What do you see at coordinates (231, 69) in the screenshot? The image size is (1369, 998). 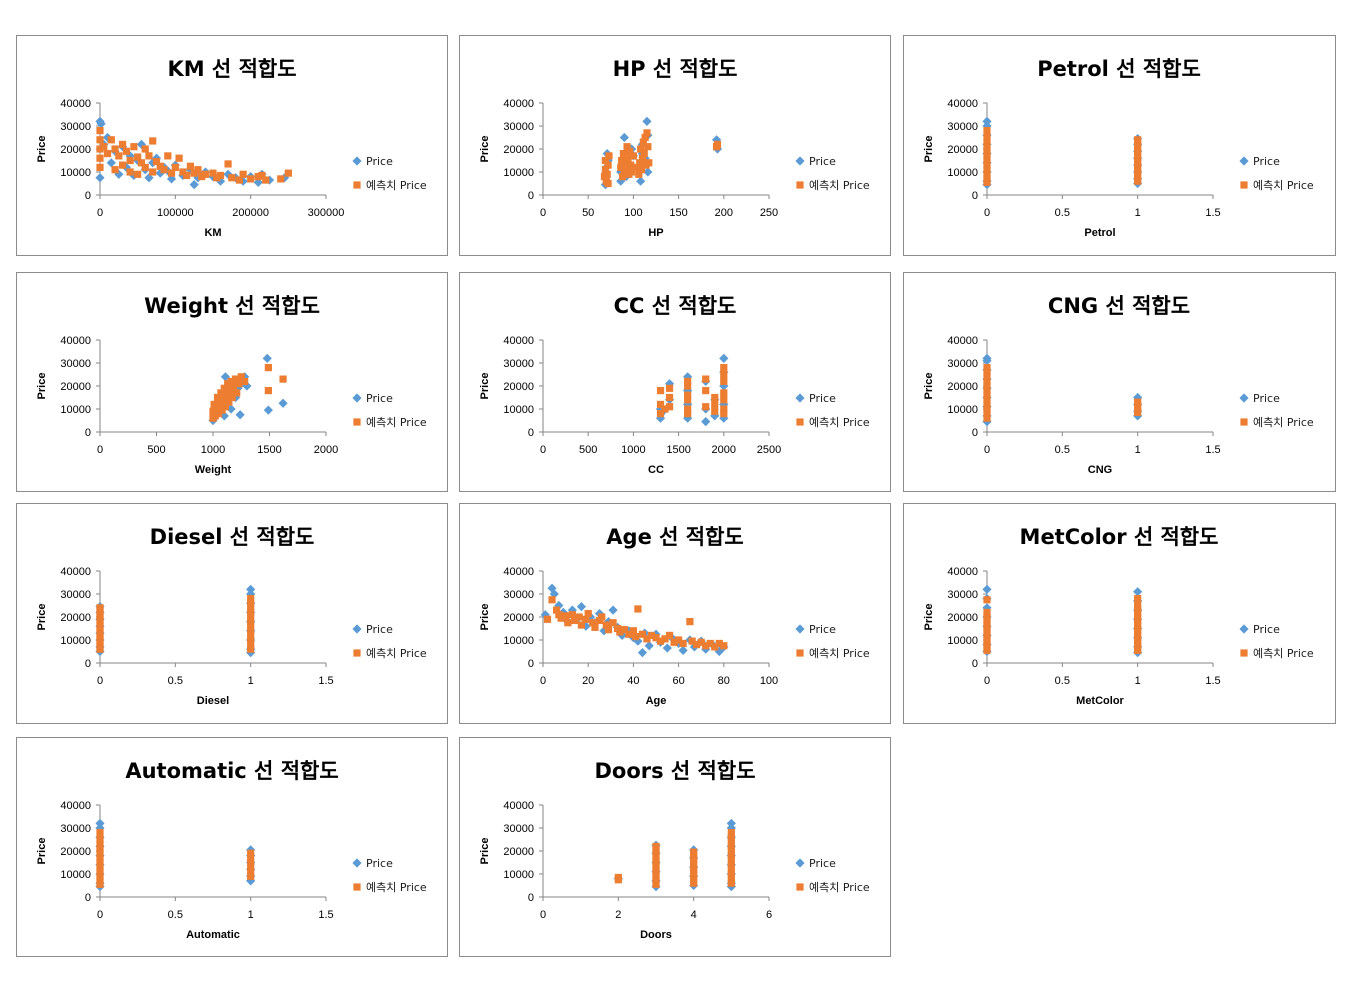 I see `chart-title: KM 선 적합도` at bounding box center [231, 69].